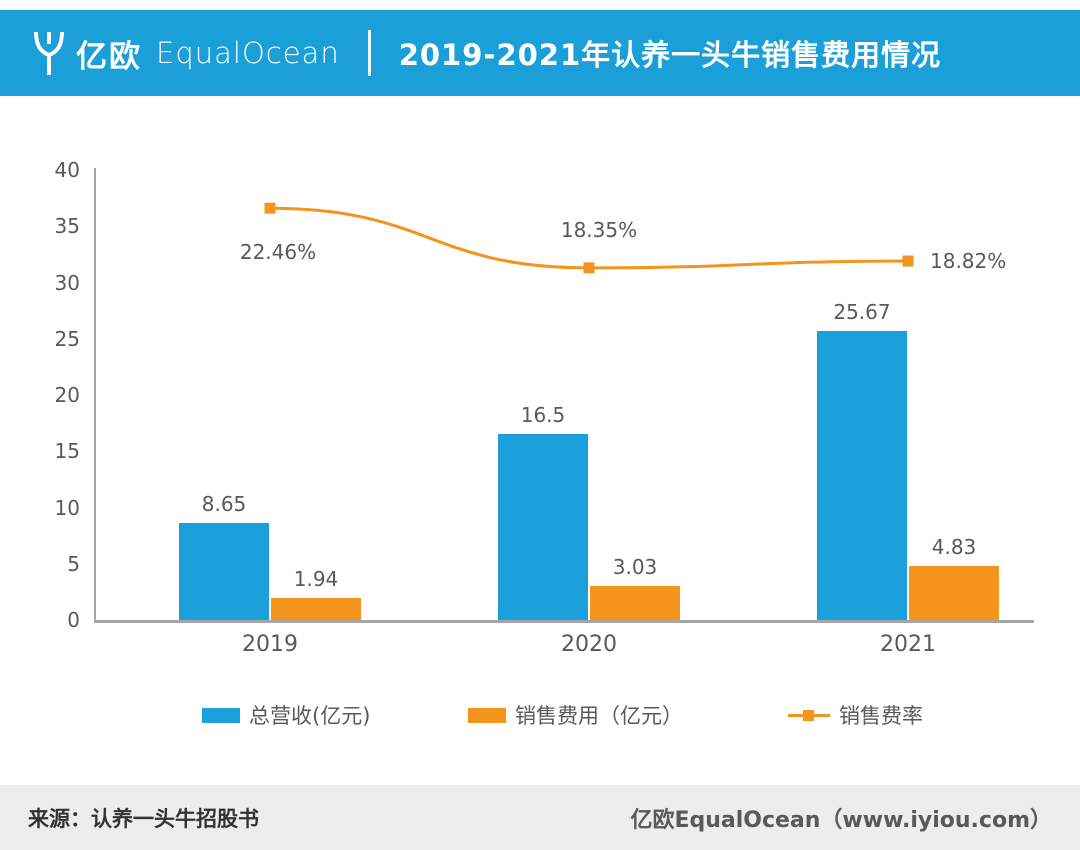  I want to click on legend-label-rate: 销售费率, so click(881, 716).